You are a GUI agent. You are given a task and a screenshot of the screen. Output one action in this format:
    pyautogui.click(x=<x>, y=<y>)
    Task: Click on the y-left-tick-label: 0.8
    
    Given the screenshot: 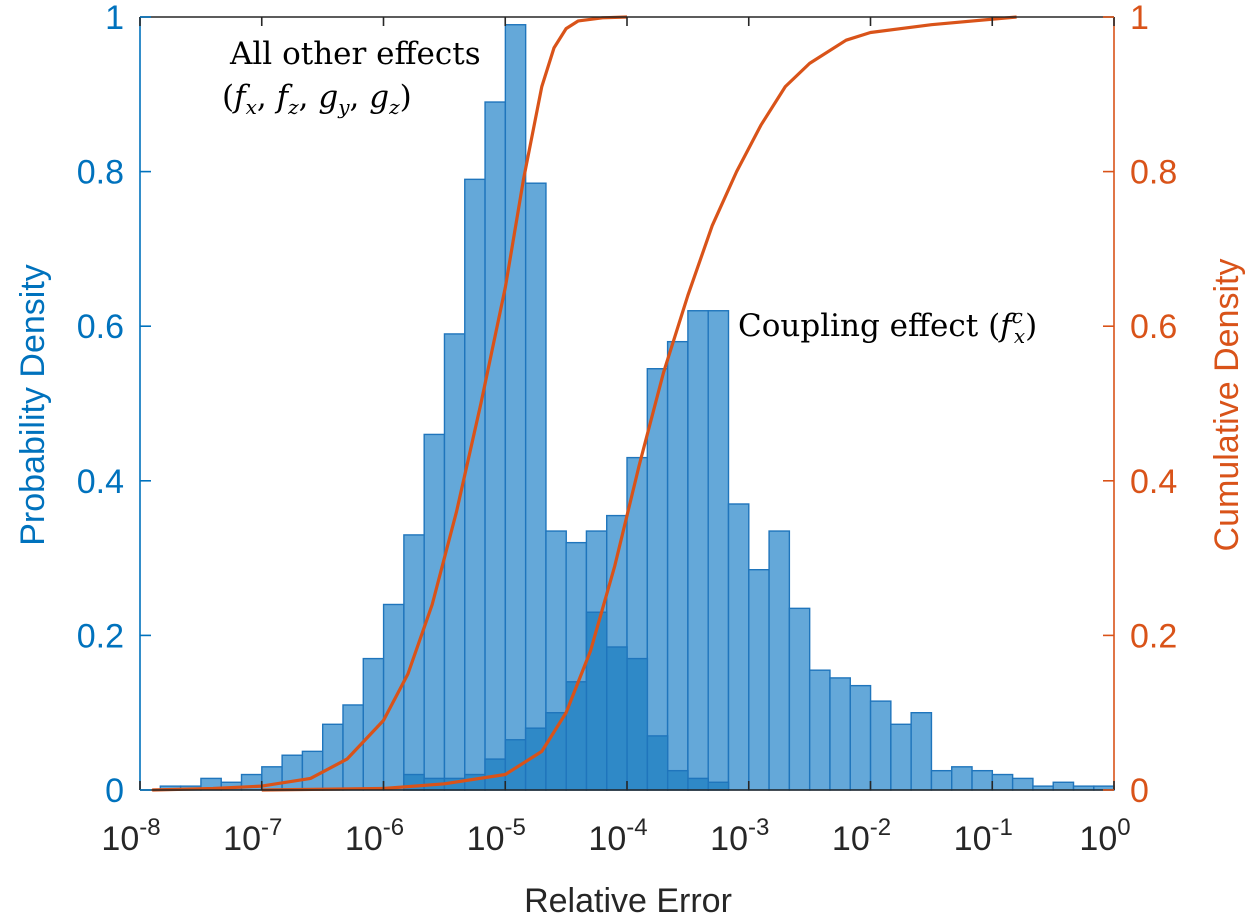 What is the action you would take?
    pyautogui.click(x=100, y=173)
    